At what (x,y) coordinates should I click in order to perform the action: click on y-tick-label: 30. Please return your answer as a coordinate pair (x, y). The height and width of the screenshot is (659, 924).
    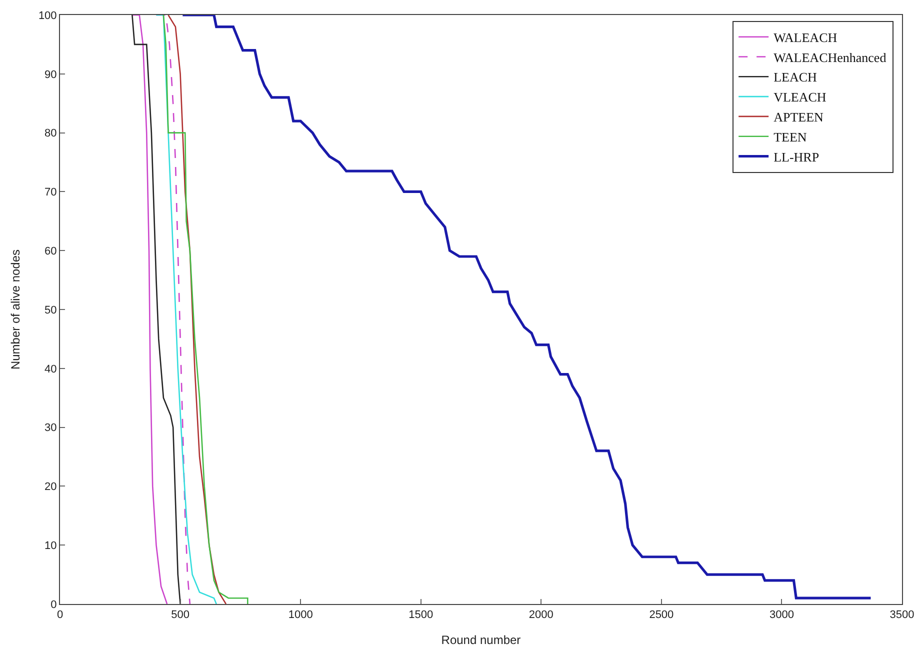
    Looking at the image, I should click on (50, 428).